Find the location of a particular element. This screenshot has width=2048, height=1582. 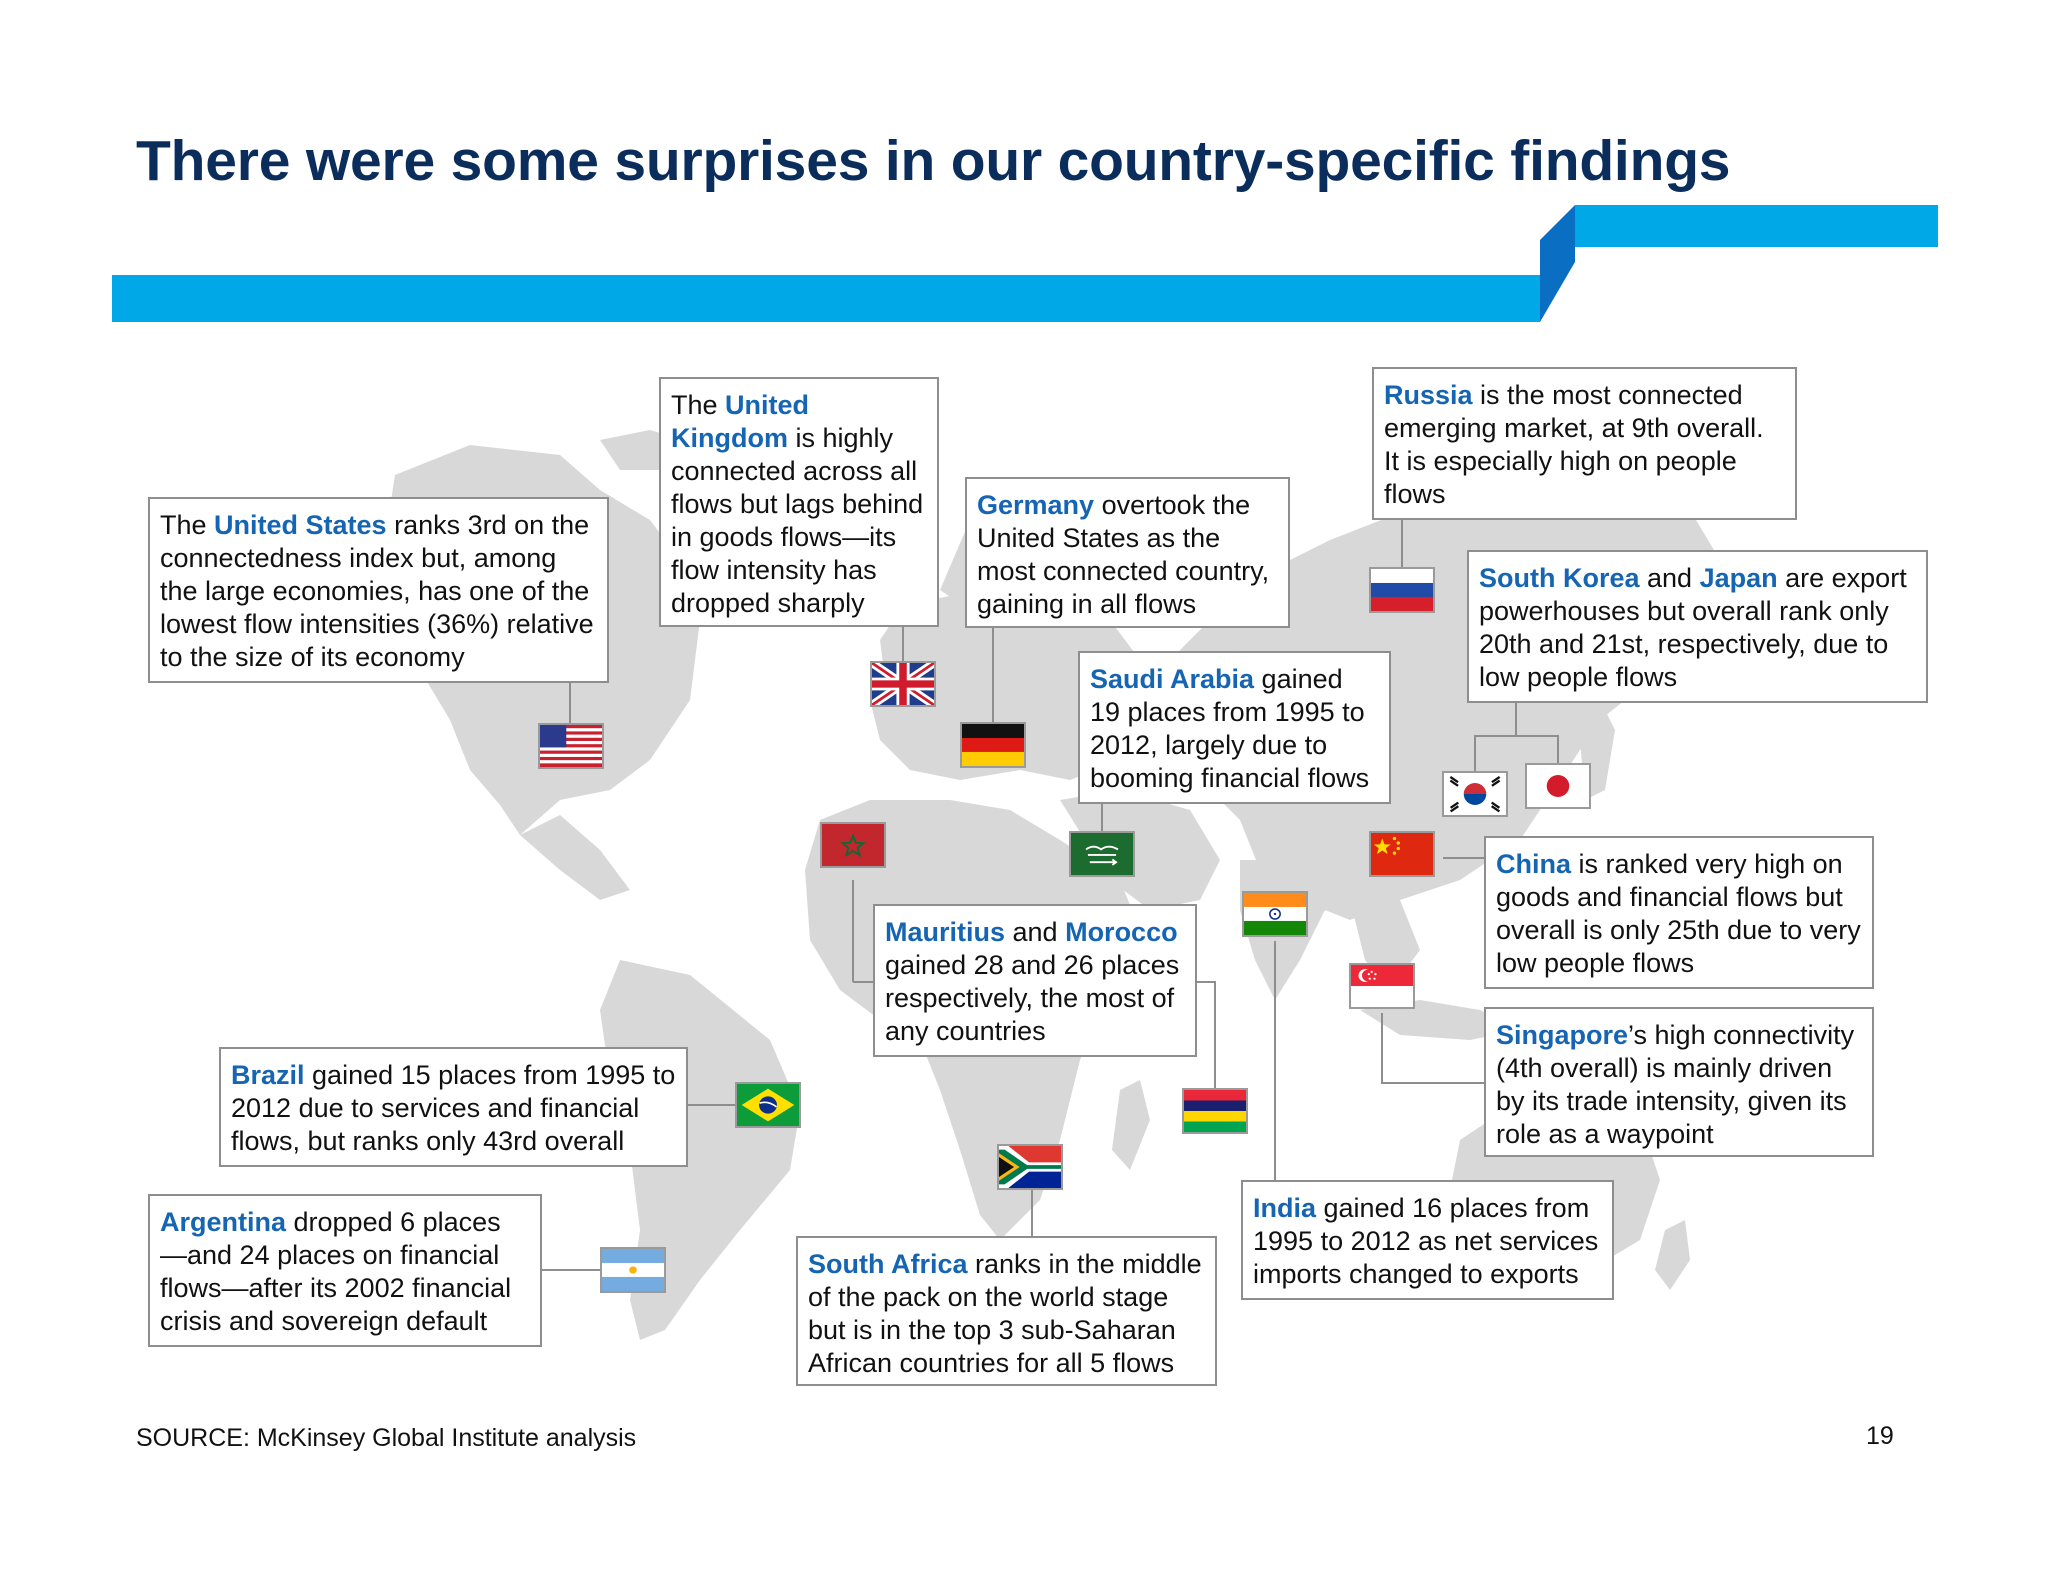

country-name: India is located at coordinates (1285, 1208).